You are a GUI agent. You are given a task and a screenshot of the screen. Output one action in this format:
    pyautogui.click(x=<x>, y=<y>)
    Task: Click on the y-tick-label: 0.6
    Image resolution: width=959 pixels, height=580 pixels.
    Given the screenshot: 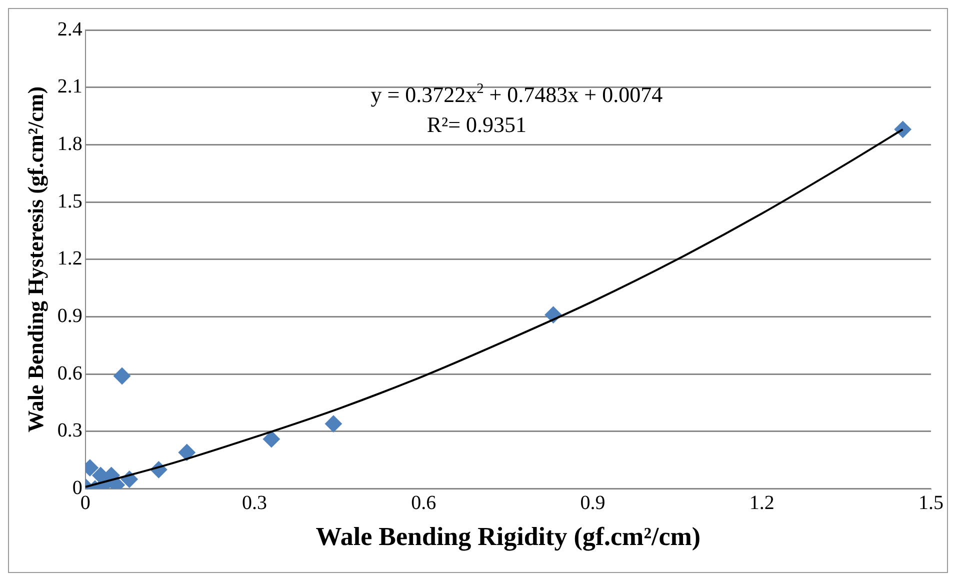 What is the action you would take?
    pyautogui.click(x=69, y=373)
    